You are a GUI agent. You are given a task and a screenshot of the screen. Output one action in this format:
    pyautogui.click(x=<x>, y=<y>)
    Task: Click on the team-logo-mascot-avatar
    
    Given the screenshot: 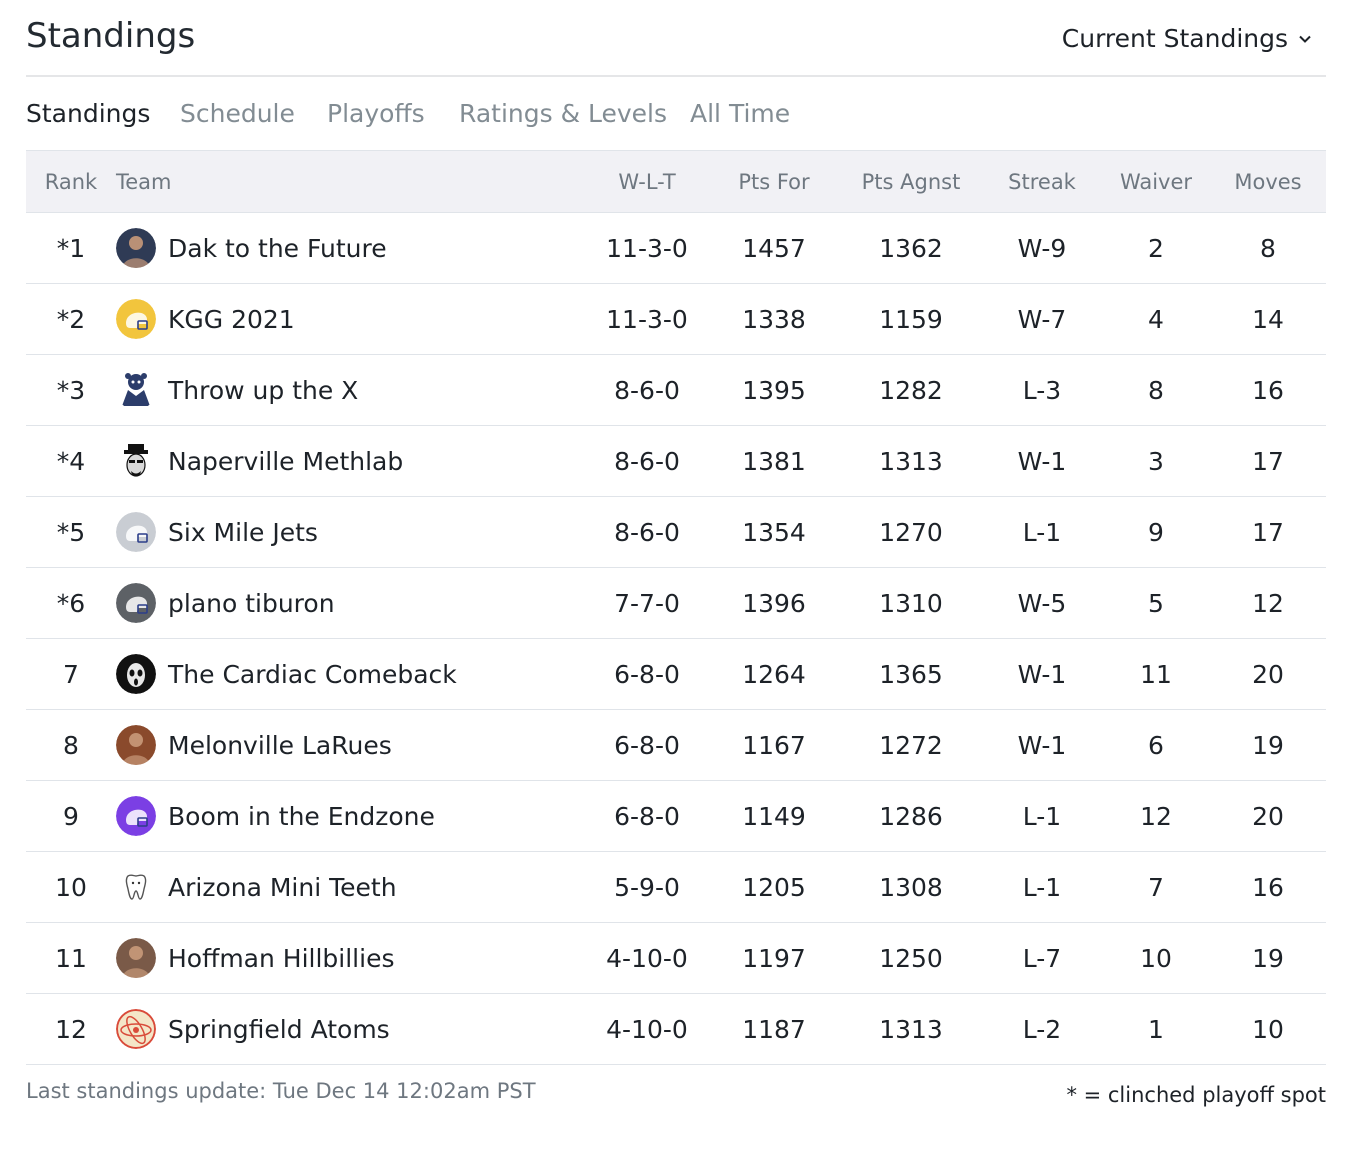 What is the action you would take?
    pyautogui.click(x=136, y=390)
    